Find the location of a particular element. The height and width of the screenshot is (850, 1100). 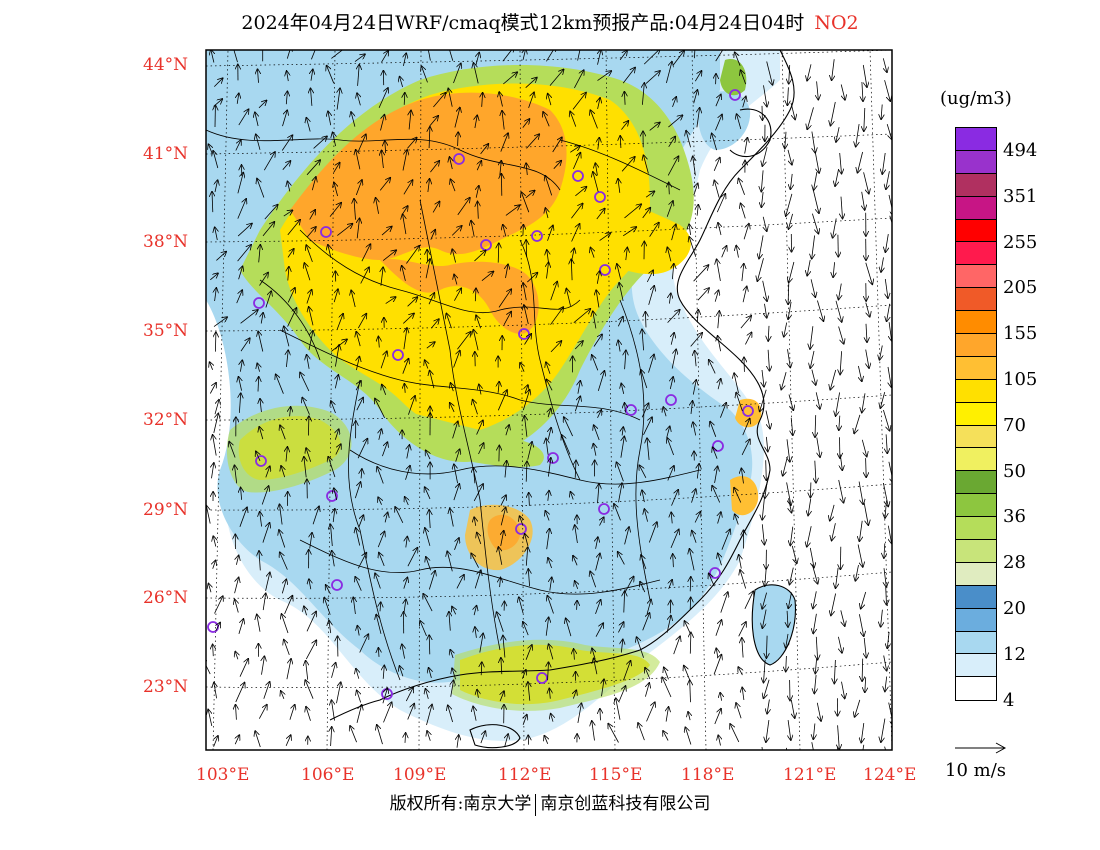

lat-label: 44°N is located at coordinates (166, 65).